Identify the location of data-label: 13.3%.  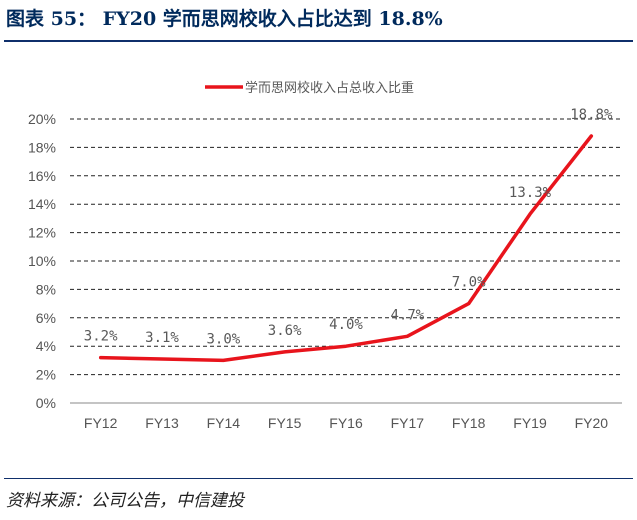
(530, 193).